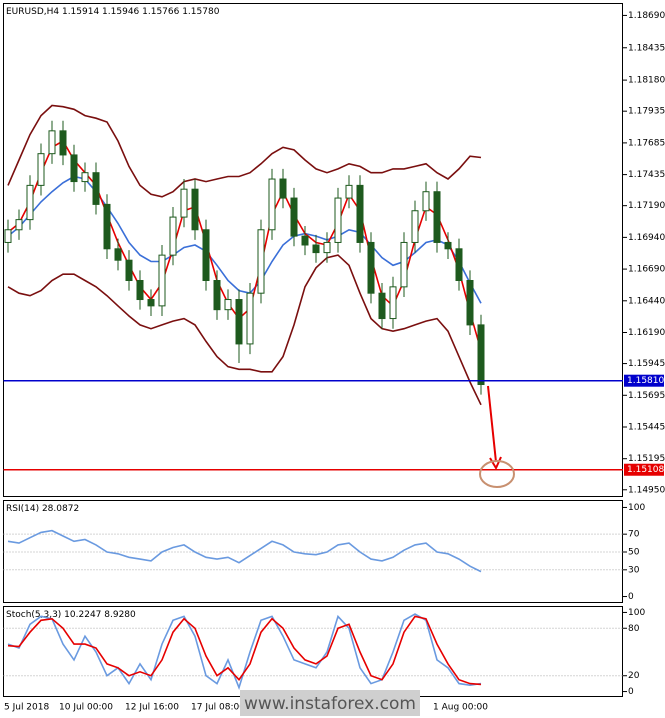 The image size is (665, 718). Describe the element at coordinates (646, 16) in the screenshot. I see `y-tick-label: 1.18690` at that location.